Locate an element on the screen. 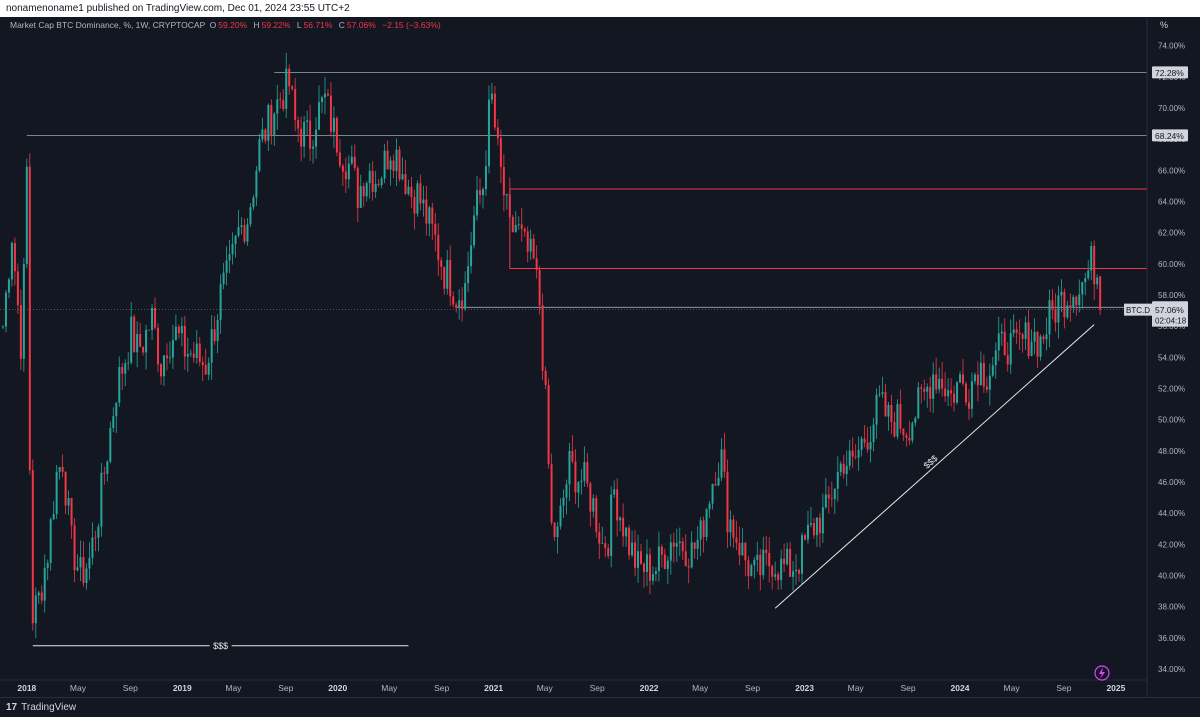 This screenshot has height=717, width=1200. annotation-label: $$$ is located at coordinates (931, 461).